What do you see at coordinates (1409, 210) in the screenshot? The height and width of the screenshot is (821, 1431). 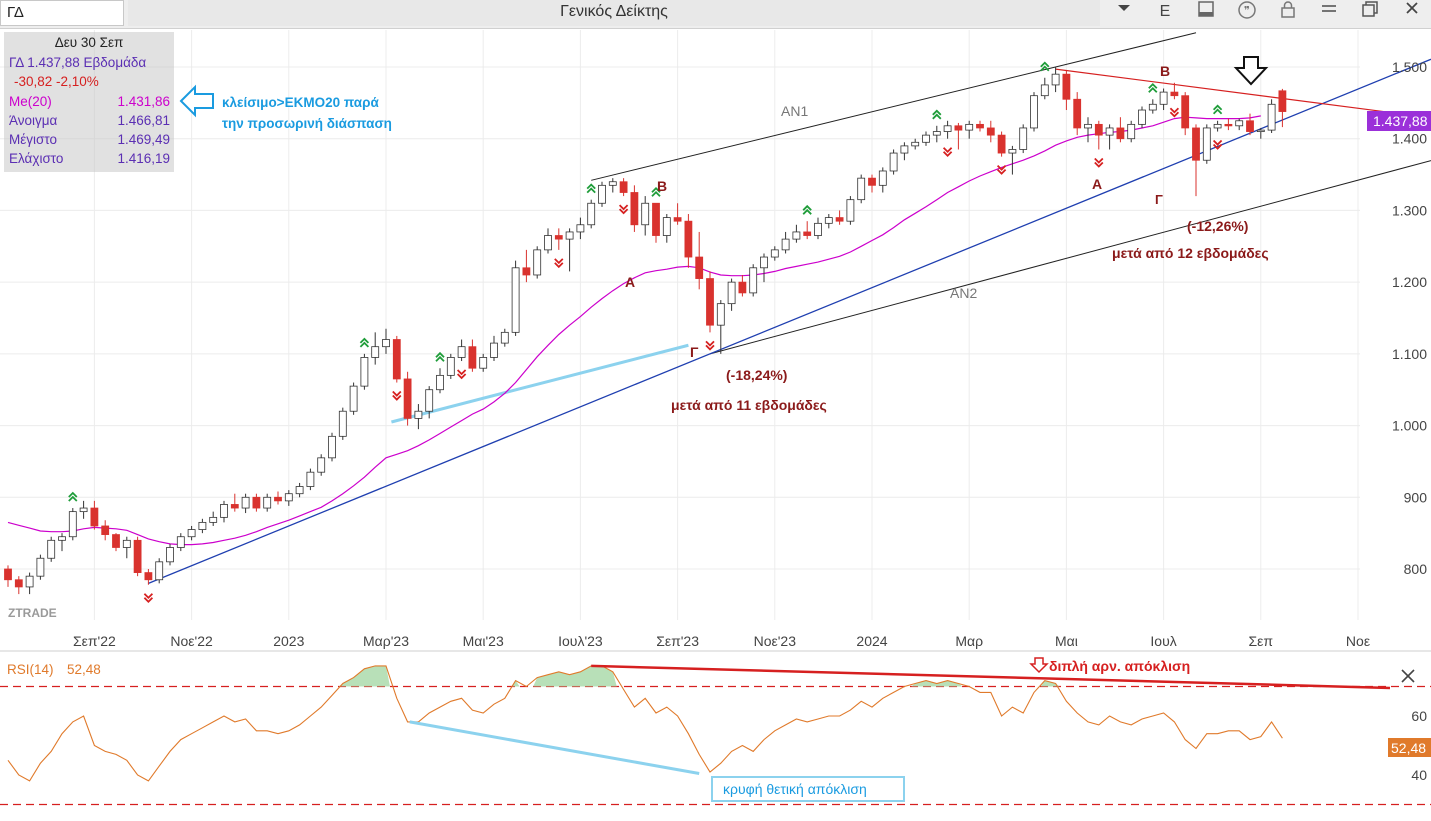 I see `y-tick-label: 1.300` at bounding box center [1409, 210].